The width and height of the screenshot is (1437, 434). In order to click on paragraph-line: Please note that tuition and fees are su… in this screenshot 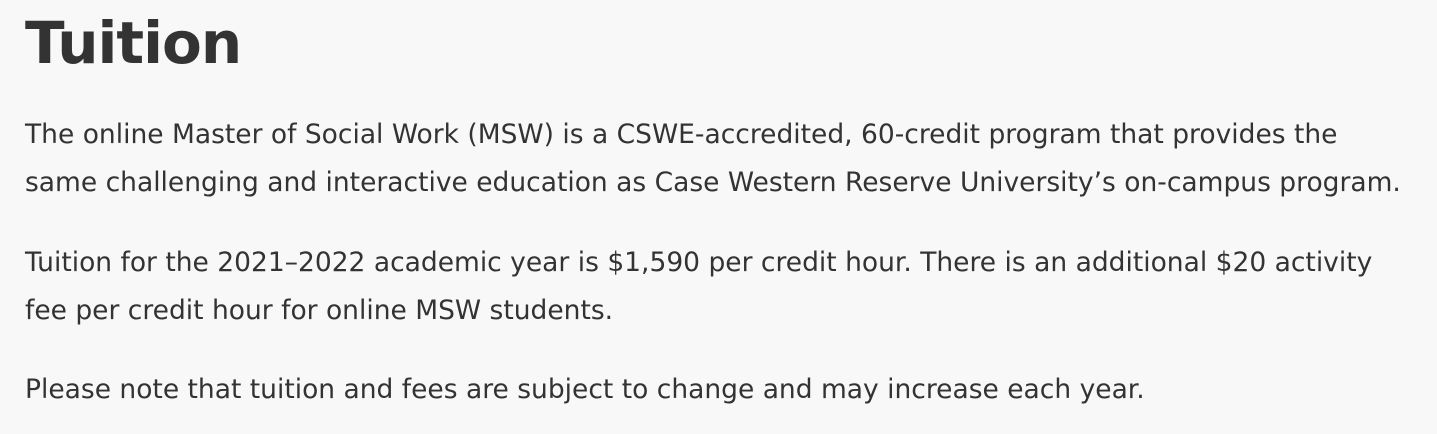, I will do `click(585, 389)`.